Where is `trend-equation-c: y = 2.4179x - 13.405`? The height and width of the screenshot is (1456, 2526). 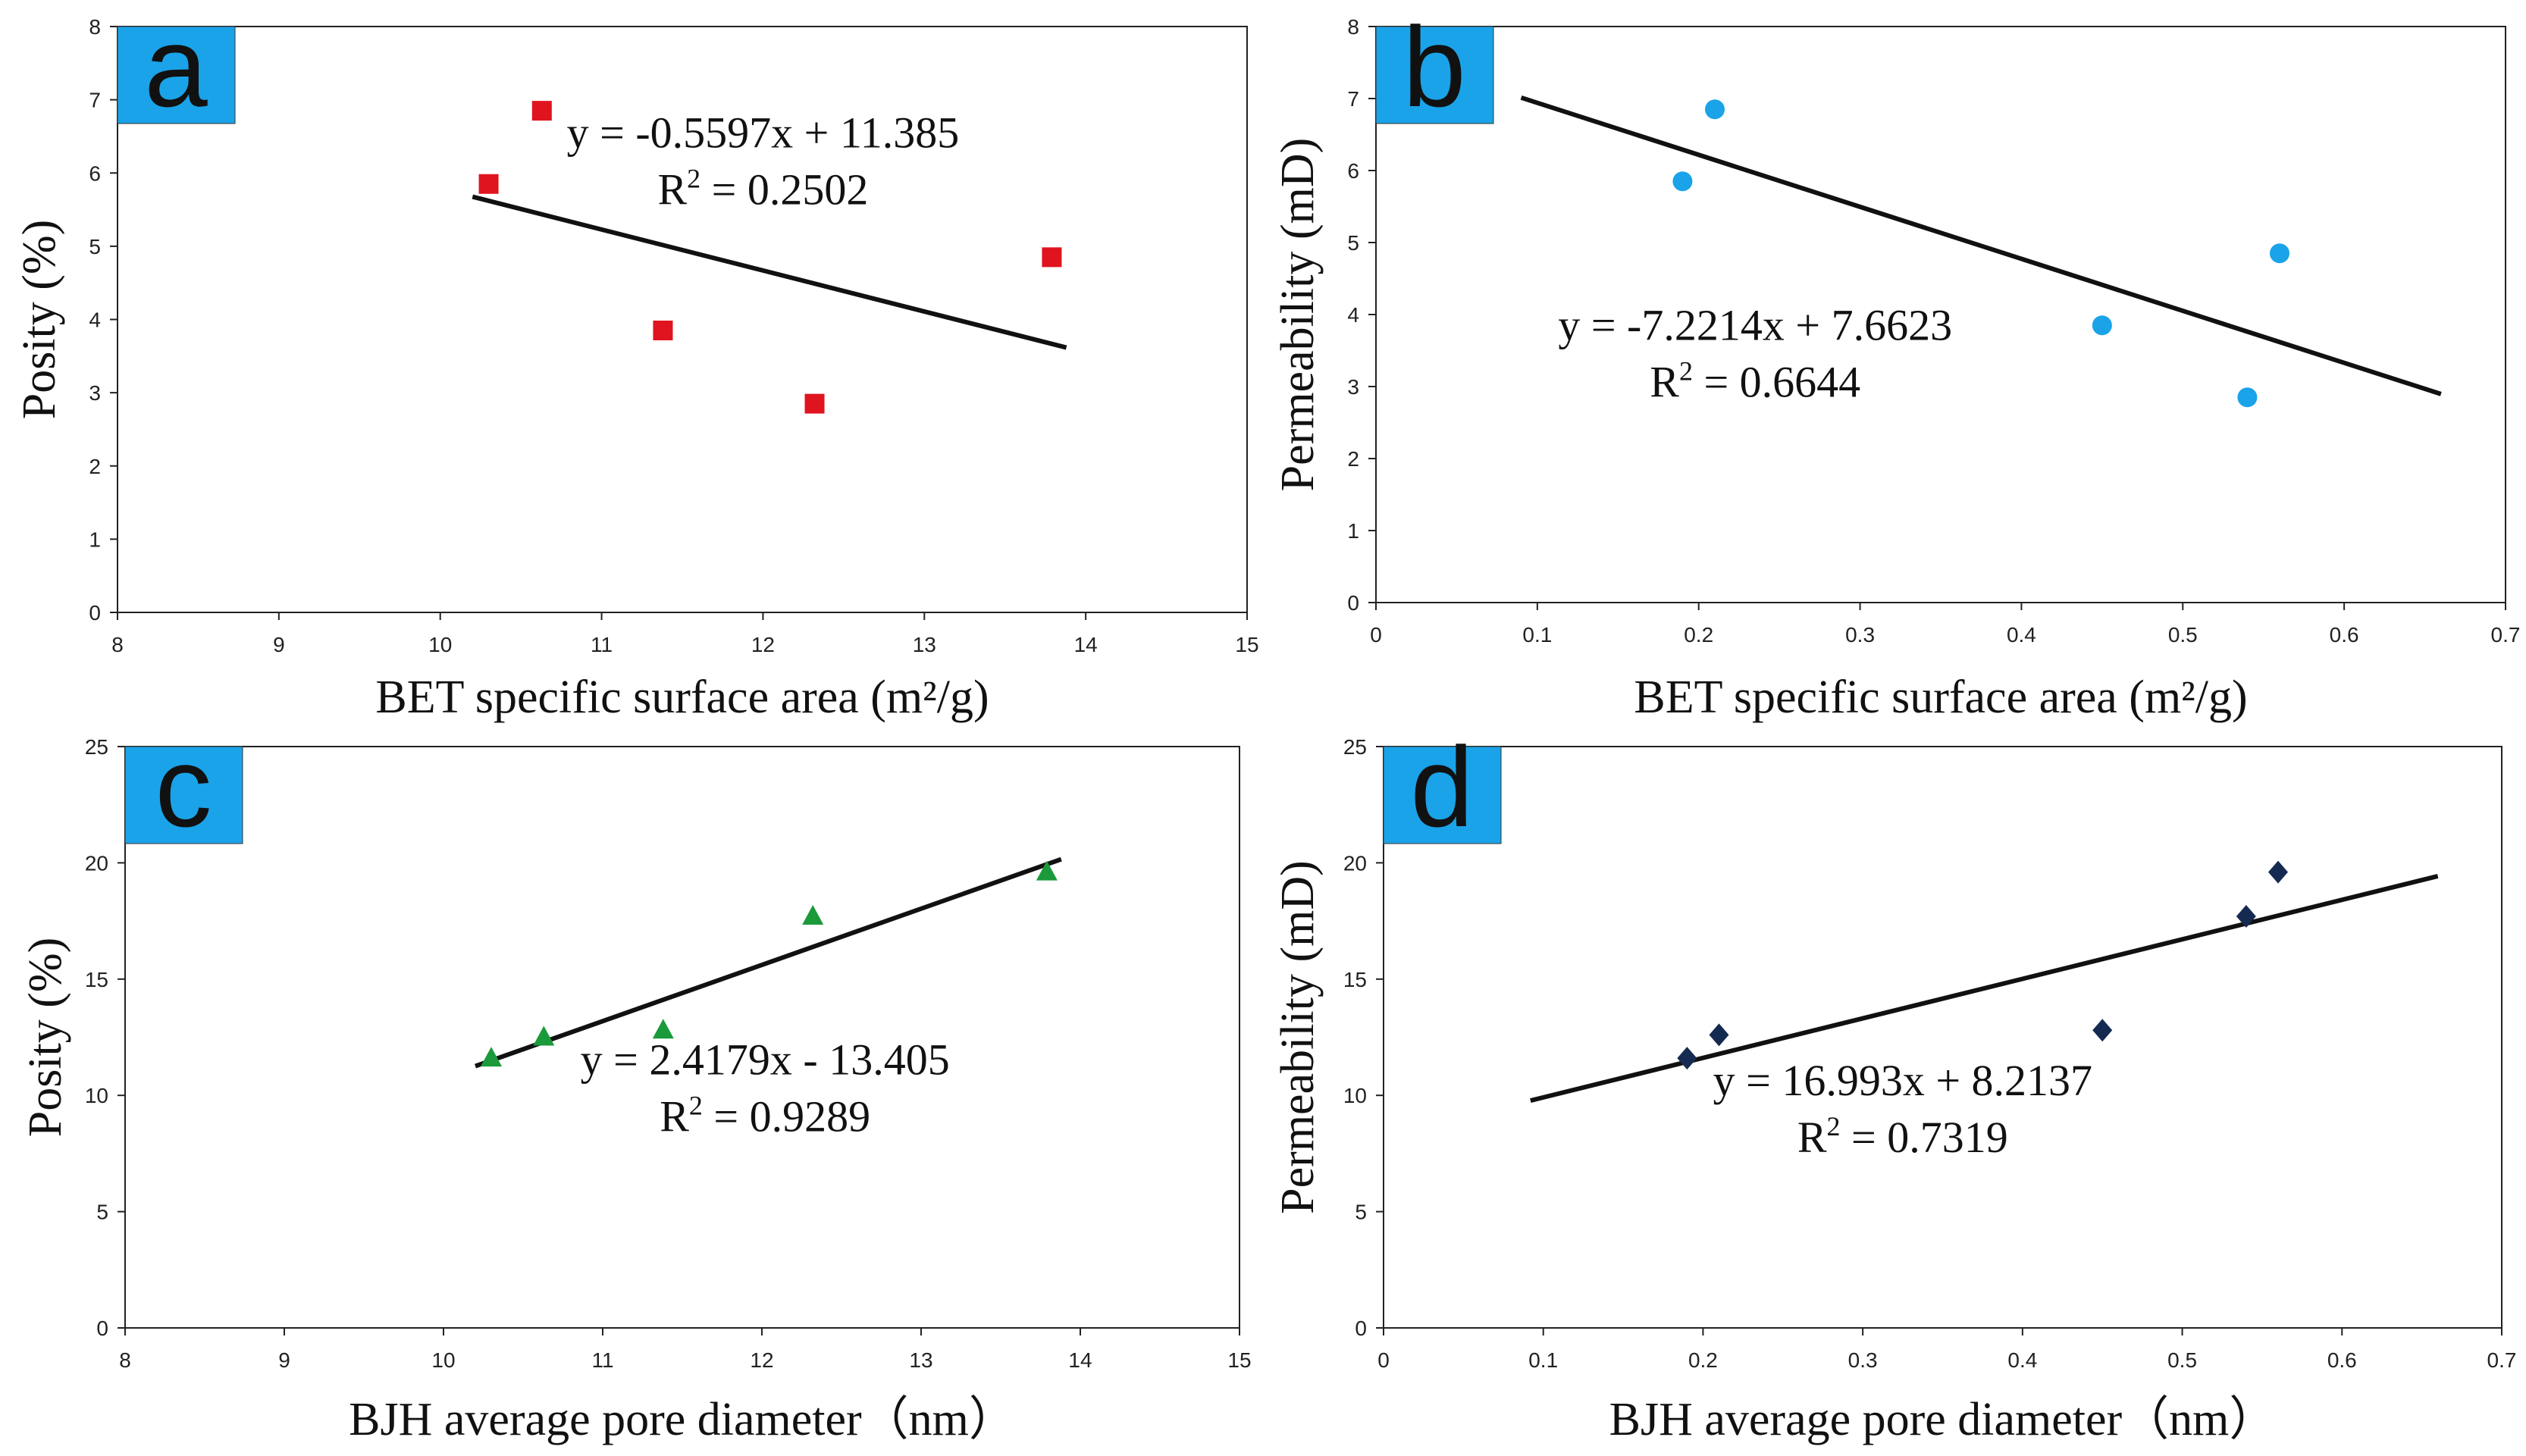
trend-equation-c: y = 2.4179x - 13.405 is located at coordinates (766, 1060).